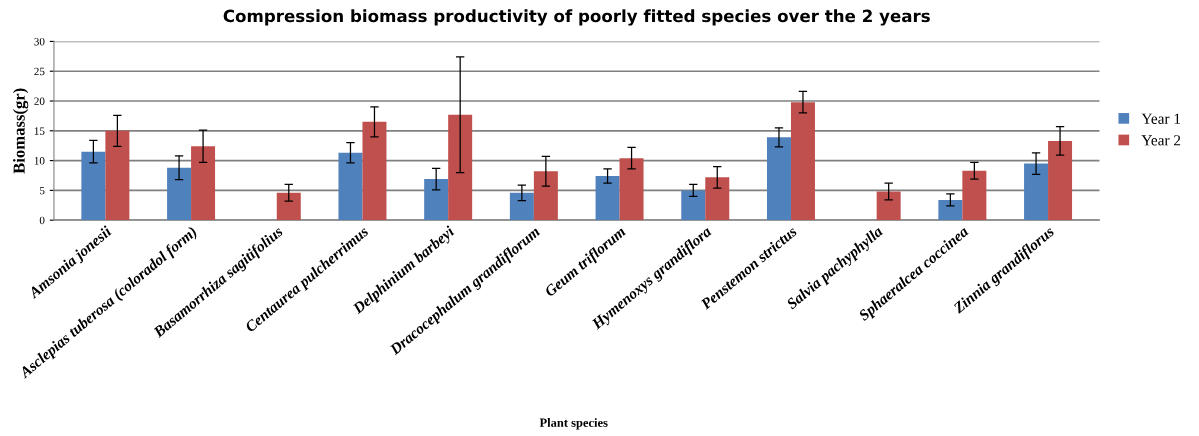 This screenshot has width=1199, height=436. I want to click on y-tick-label: 20, so click(39, 101).